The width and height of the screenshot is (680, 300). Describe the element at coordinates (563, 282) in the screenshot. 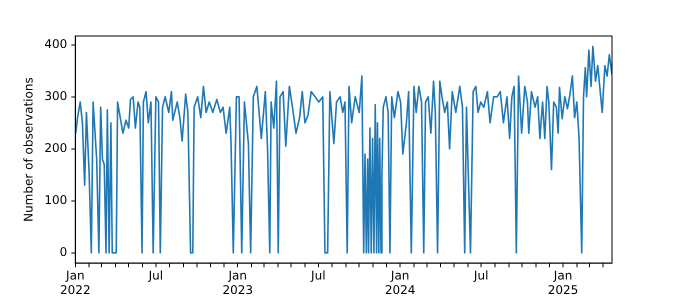

I see `x-tick-label: Jan 2025` at that location.